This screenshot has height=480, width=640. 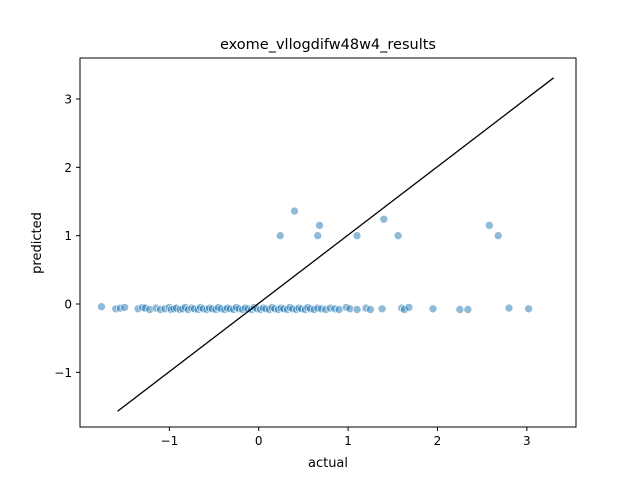 I want to click on x-tick-label: 1, so click(x=348, y=441).